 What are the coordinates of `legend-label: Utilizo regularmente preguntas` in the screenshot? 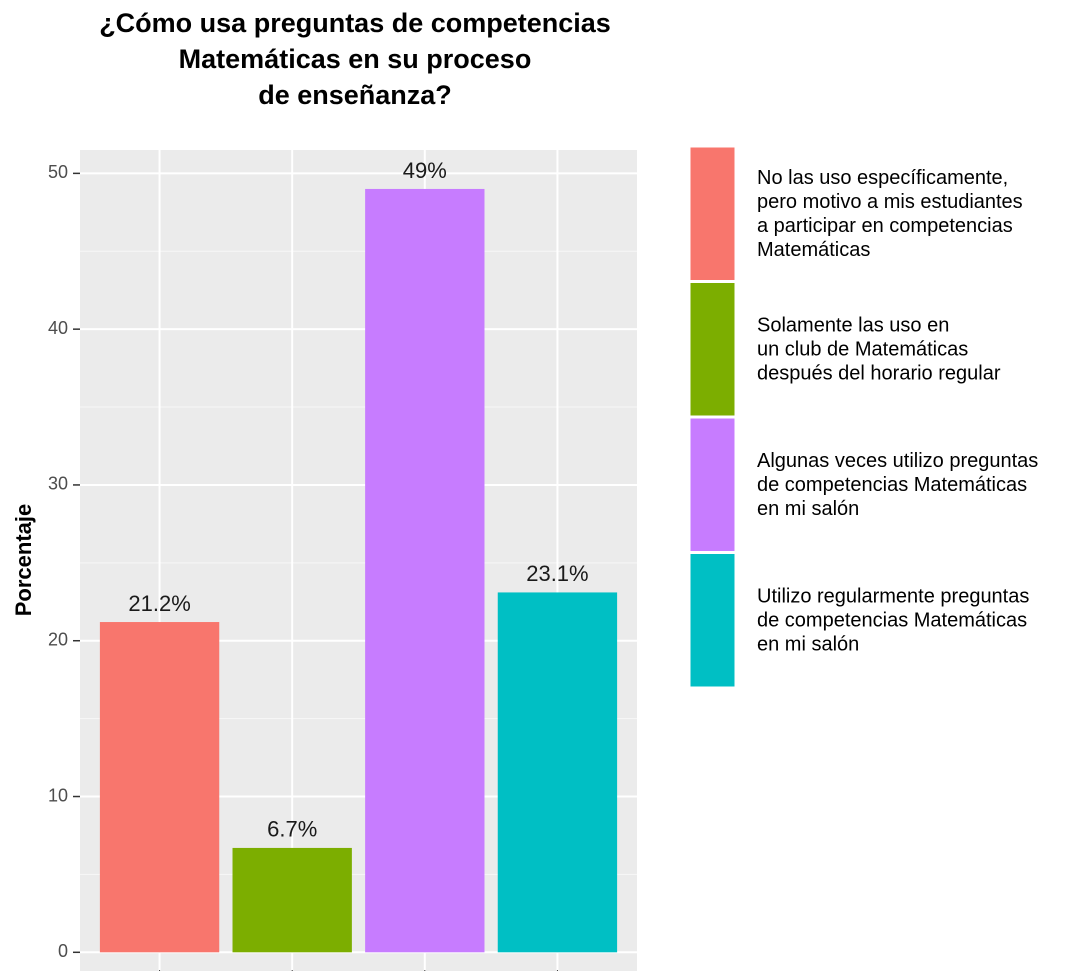 It's located at (893, 597).